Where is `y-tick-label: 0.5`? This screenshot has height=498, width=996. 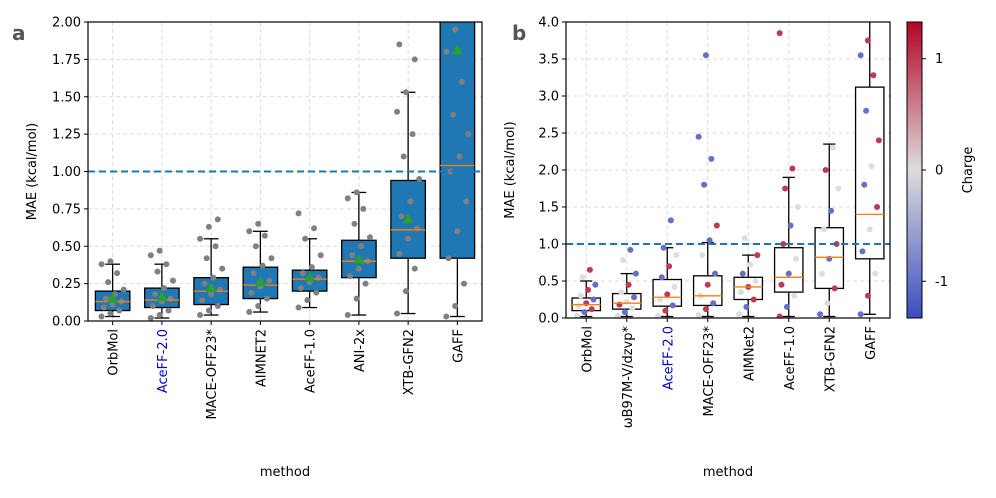
y-tick-label: 0.5 is located at coordinates (548, 282).